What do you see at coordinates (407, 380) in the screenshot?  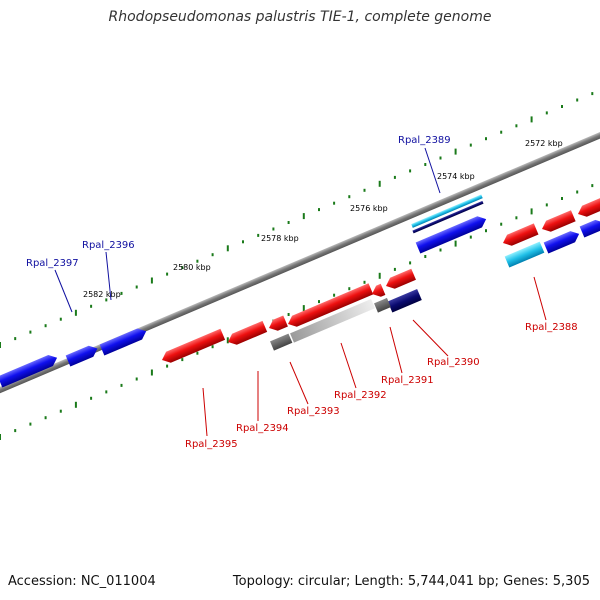 I see `gene-label-rpal-2391: Rpal_2391` at bounding box center [407, 380].